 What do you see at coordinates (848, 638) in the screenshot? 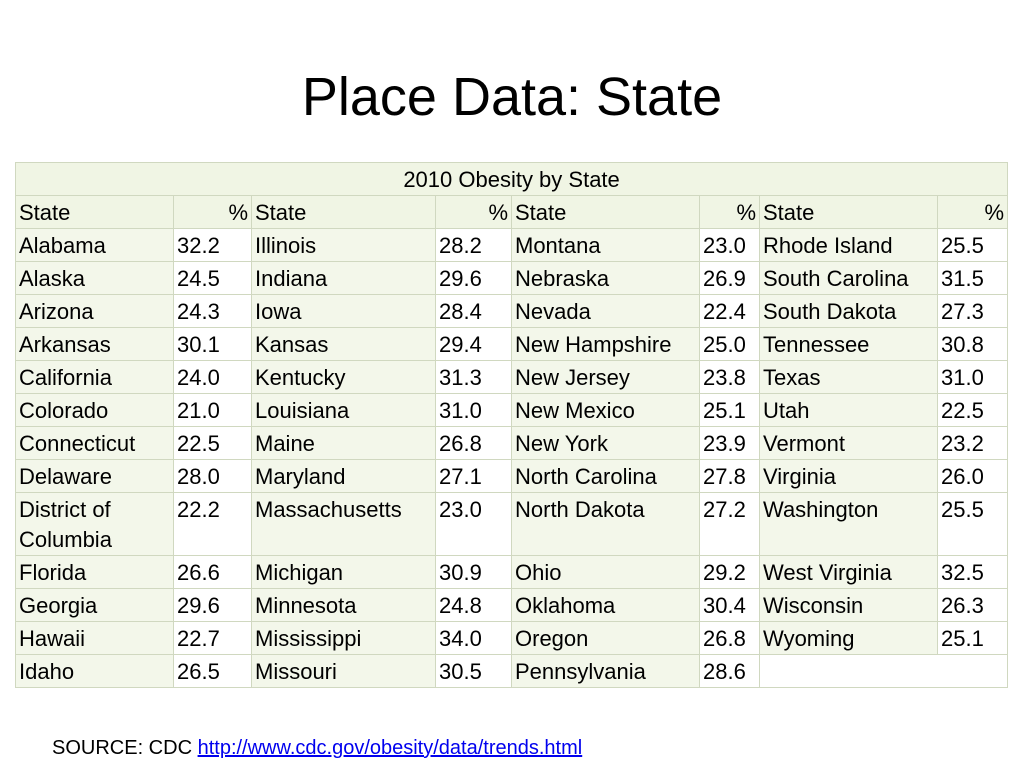
I see `state-cell: Wyoming` at bounding box center [848, 638].